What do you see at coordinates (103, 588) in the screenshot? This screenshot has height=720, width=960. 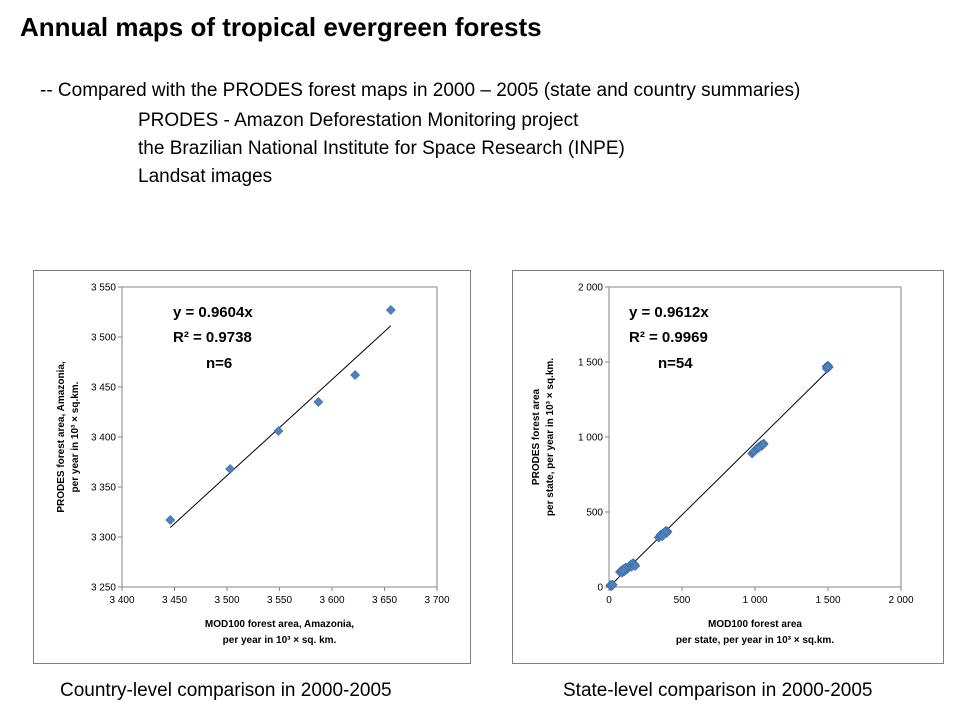 I see `y-tick-label: 3 250` at bounding box center [103, 588].